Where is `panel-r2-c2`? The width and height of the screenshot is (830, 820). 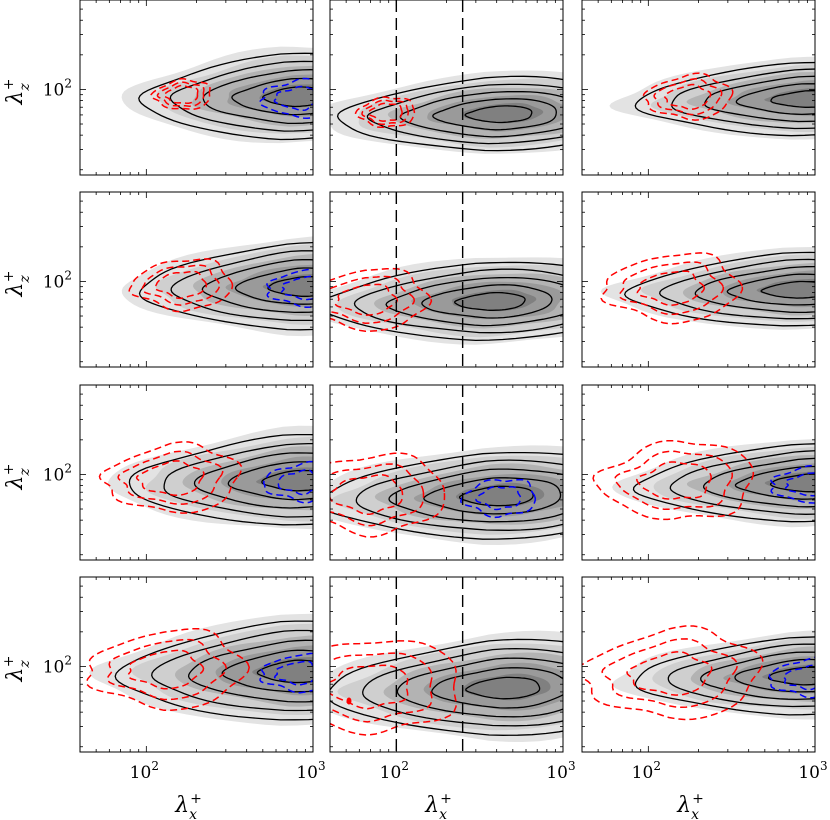 panel-r2-c2 is located at coordinates (446, 279).